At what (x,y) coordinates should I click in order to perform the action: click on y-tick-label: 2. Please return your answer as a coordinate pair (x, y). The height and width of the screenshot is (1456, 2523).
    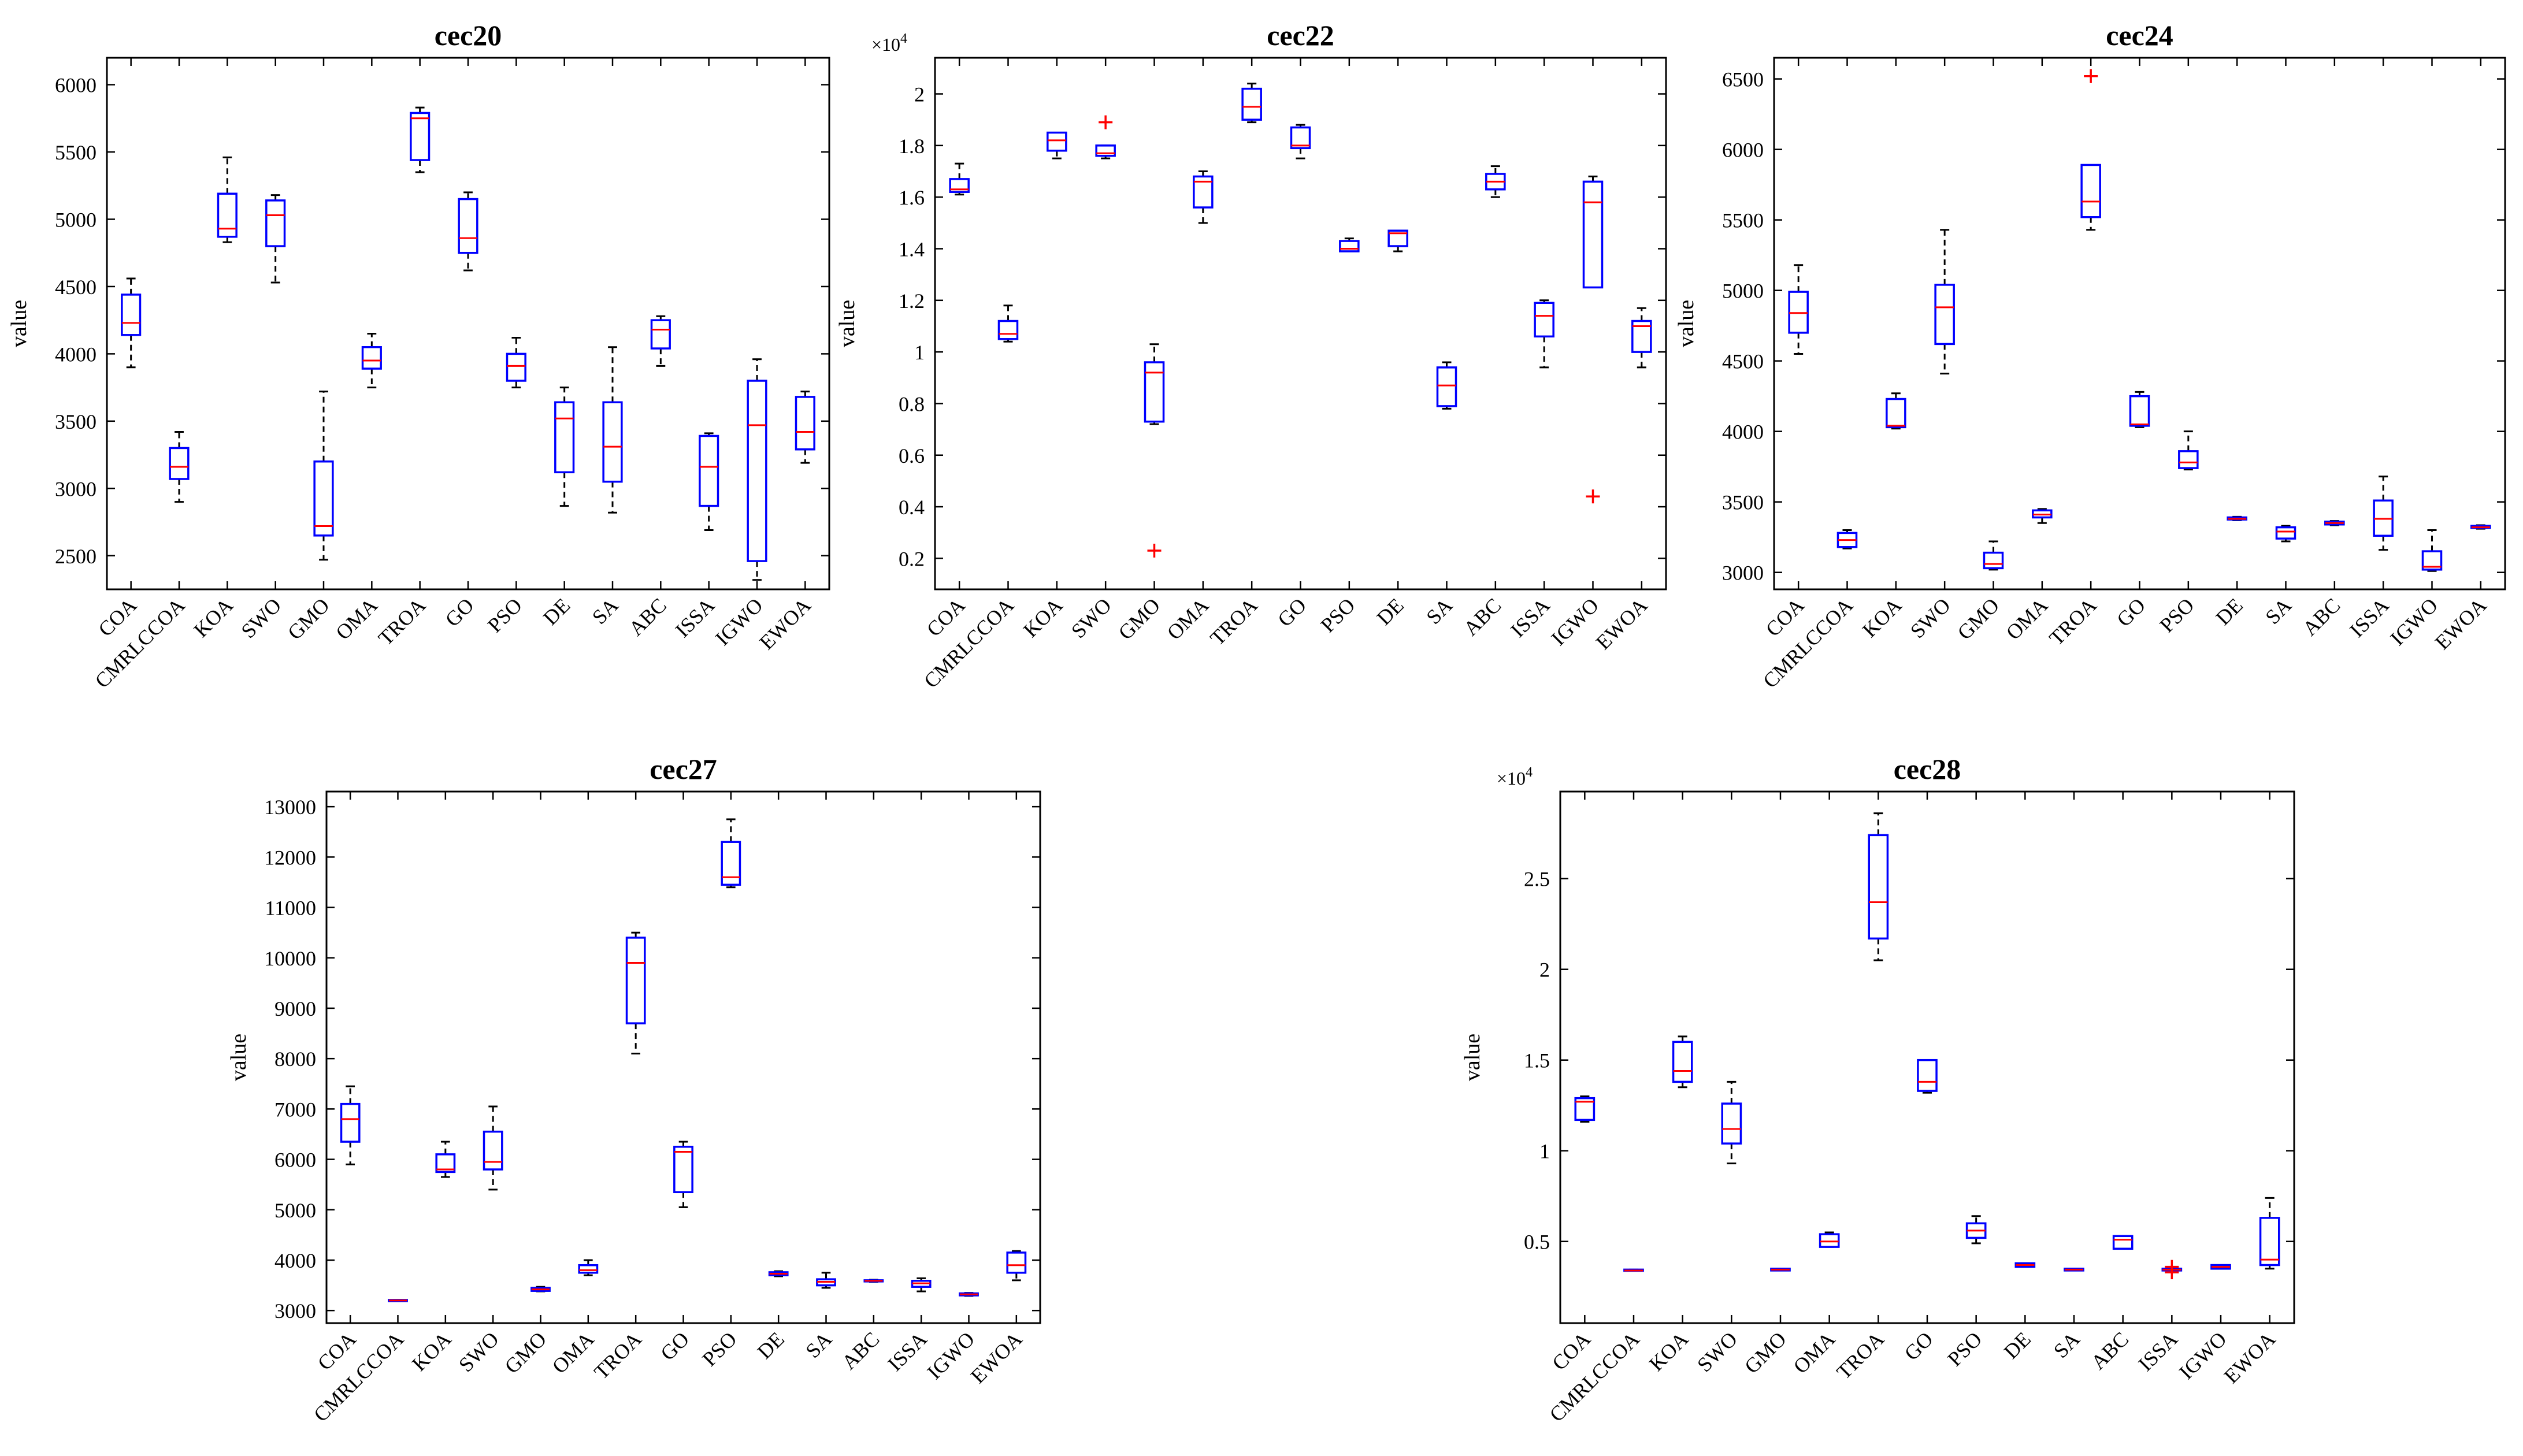
    Looking at the image, I should click on (919, 94).